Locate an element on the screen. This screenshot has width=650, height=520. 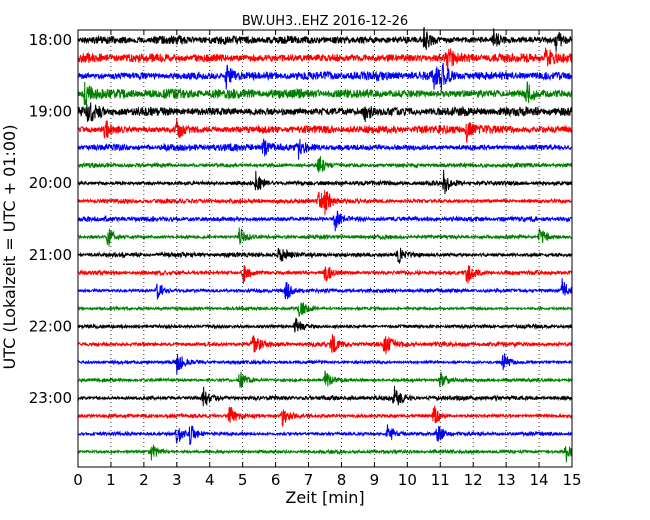
y-tick-label-21:00: 21:00 is located at coordinates (50, 255).